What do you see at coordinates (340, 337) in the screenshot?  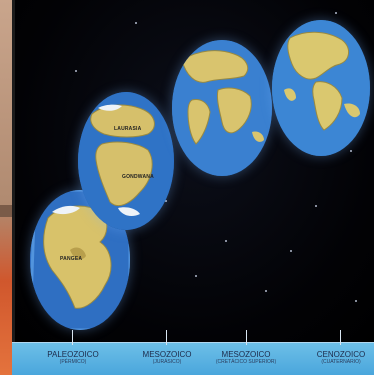 I see `timeline-tick-cenozoico` at bounding box center [340, 337].